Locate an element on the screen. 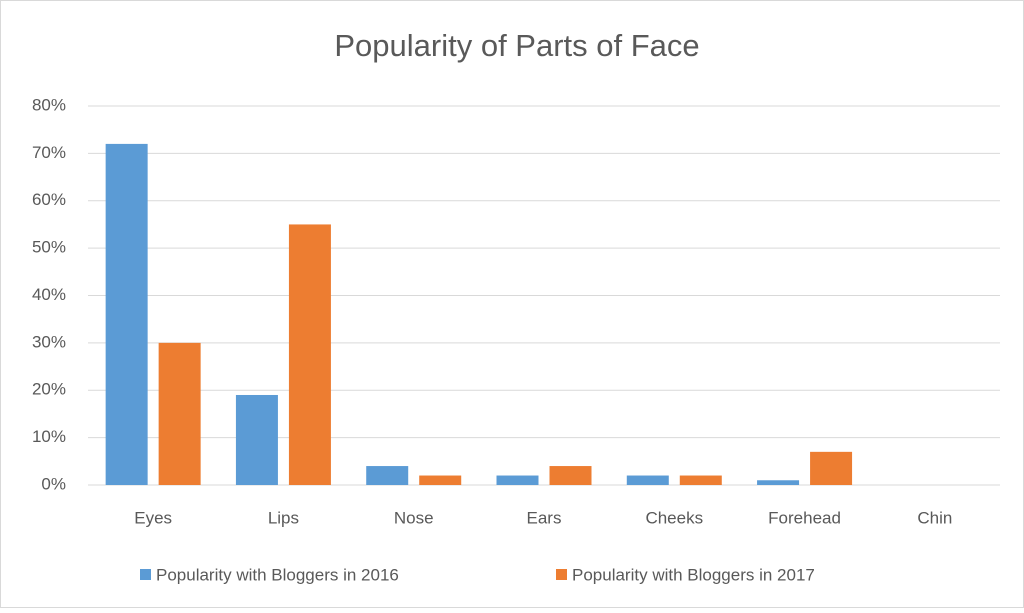  y-tick-label: 30% is located at coordinates (49, 341).